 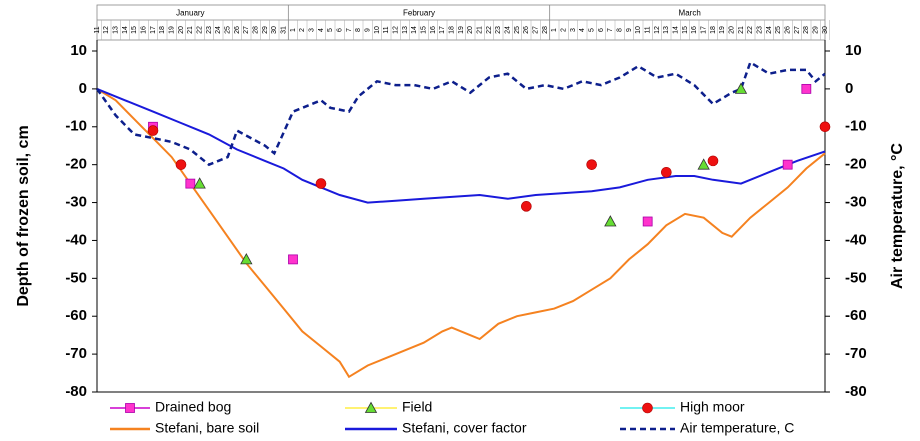 I want to click on y2-tick-label: -70, so click(x=856, y=353).